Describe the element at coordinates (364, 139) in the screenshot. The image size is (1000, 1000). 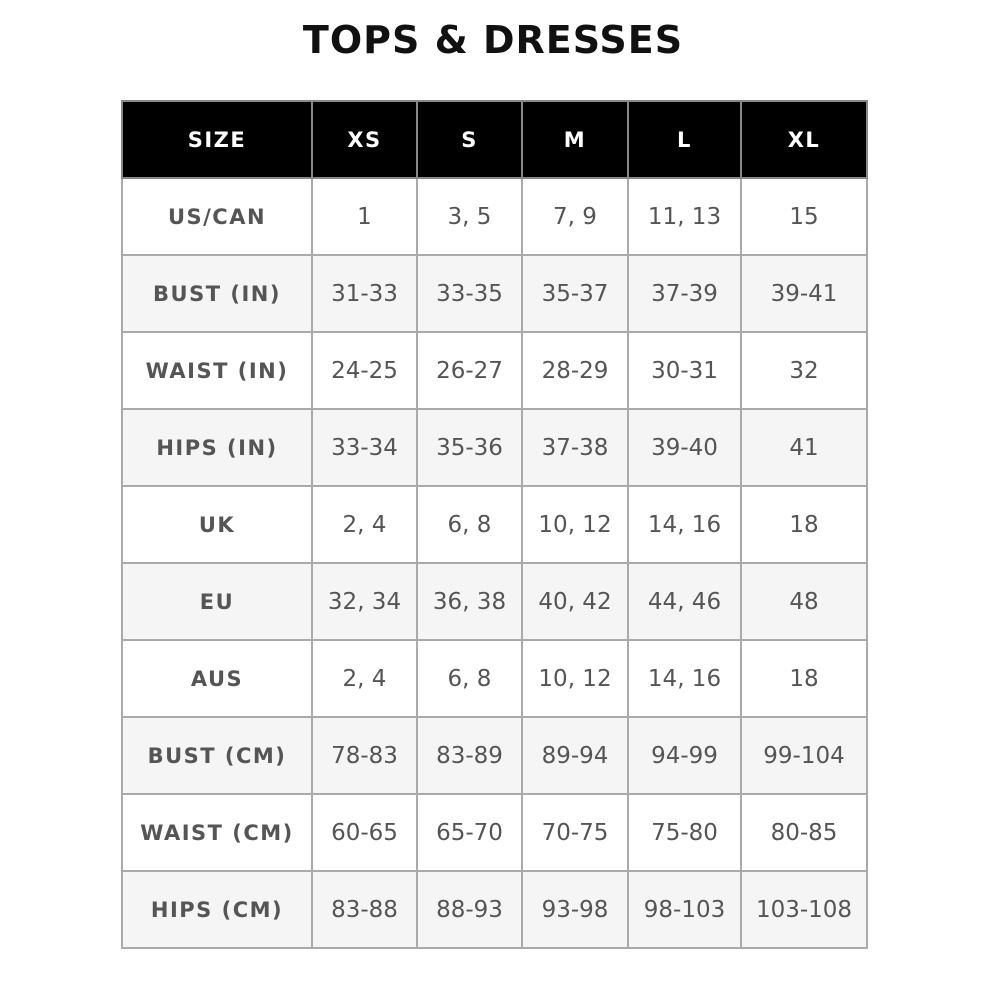
I see `column-header: XS` at that location.